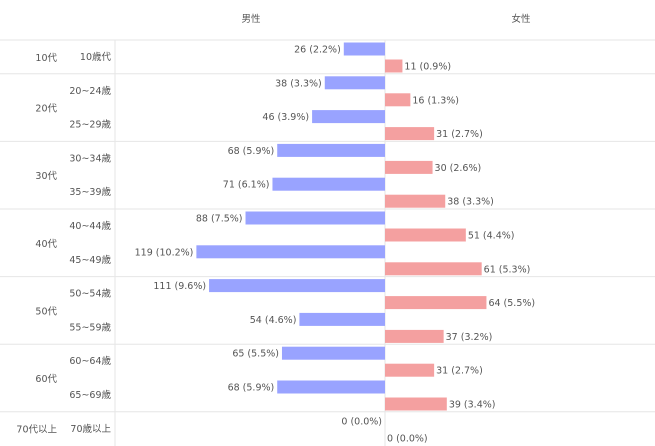  Describe the element at coordinates (435, 100) in the screenshot. I see `data-label-female: 16 (1.3%)` at that location.